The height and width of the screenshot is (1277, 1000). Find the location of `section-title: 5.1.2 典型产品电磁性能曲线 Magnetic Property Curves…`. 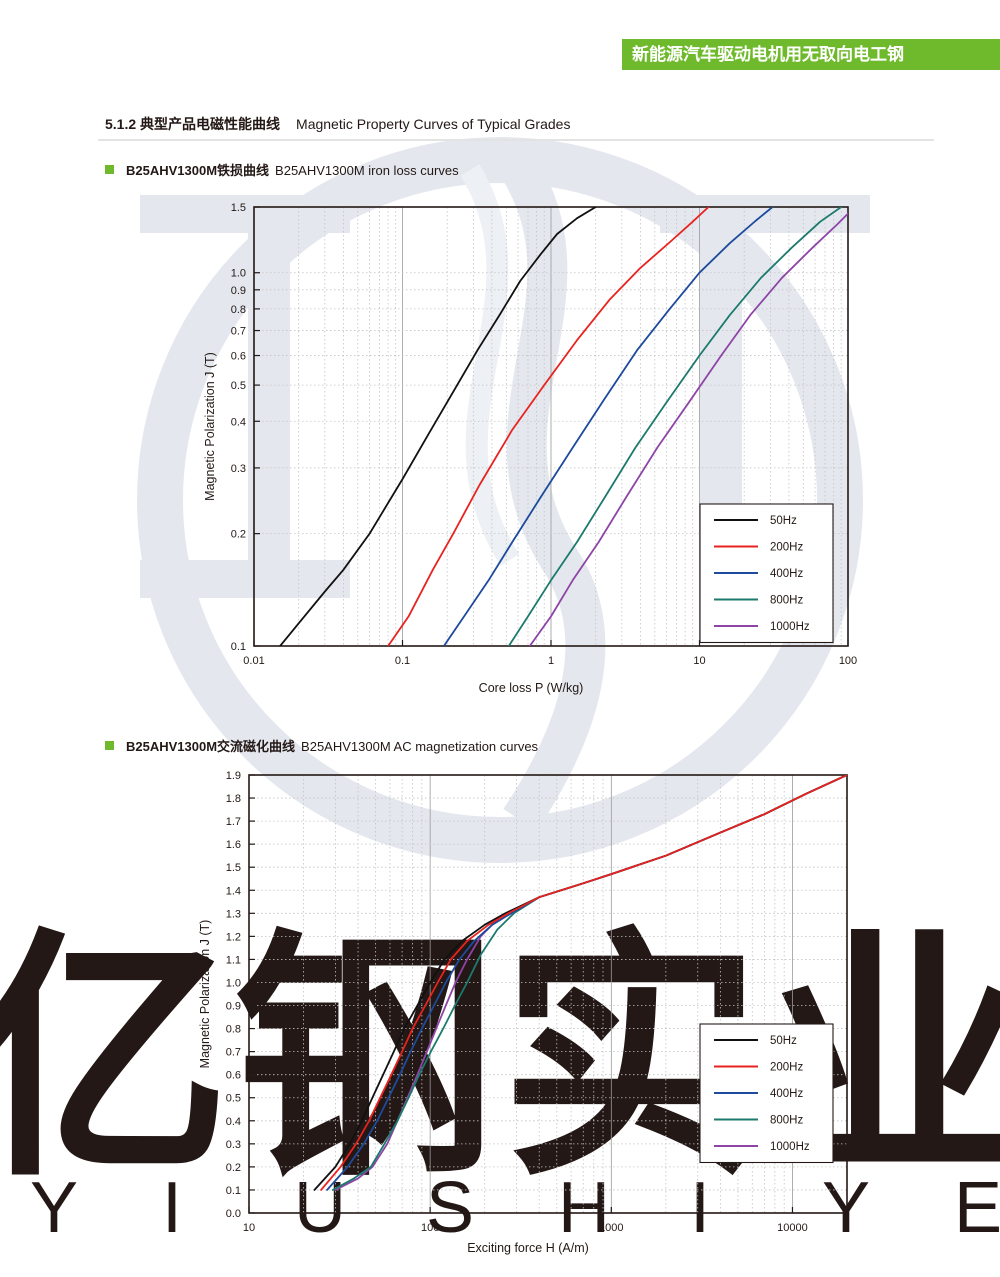

section-title: 5.1.2 典型产品电磁性能曲线 Magnetic Property Curves… is located at coordinates (337, 124).